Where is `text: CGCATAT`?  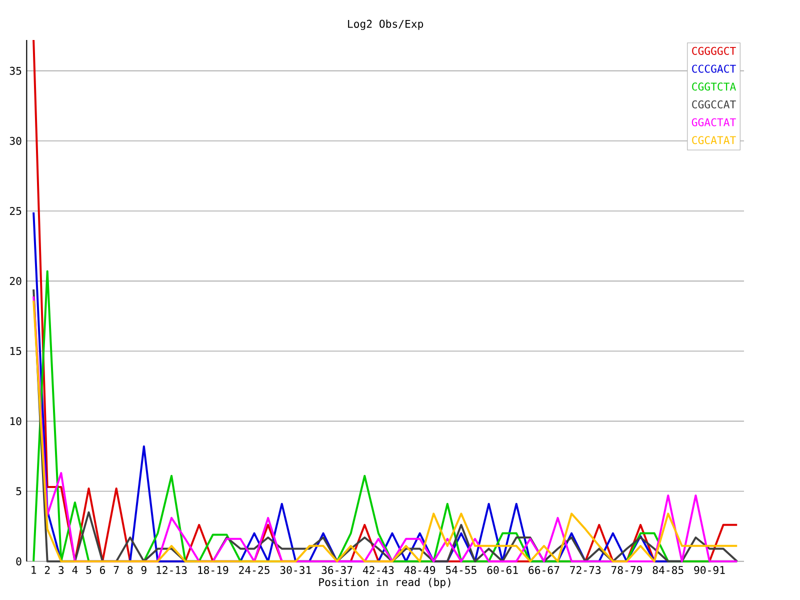
text: CGCATAT is located at coordinates (714, 140).